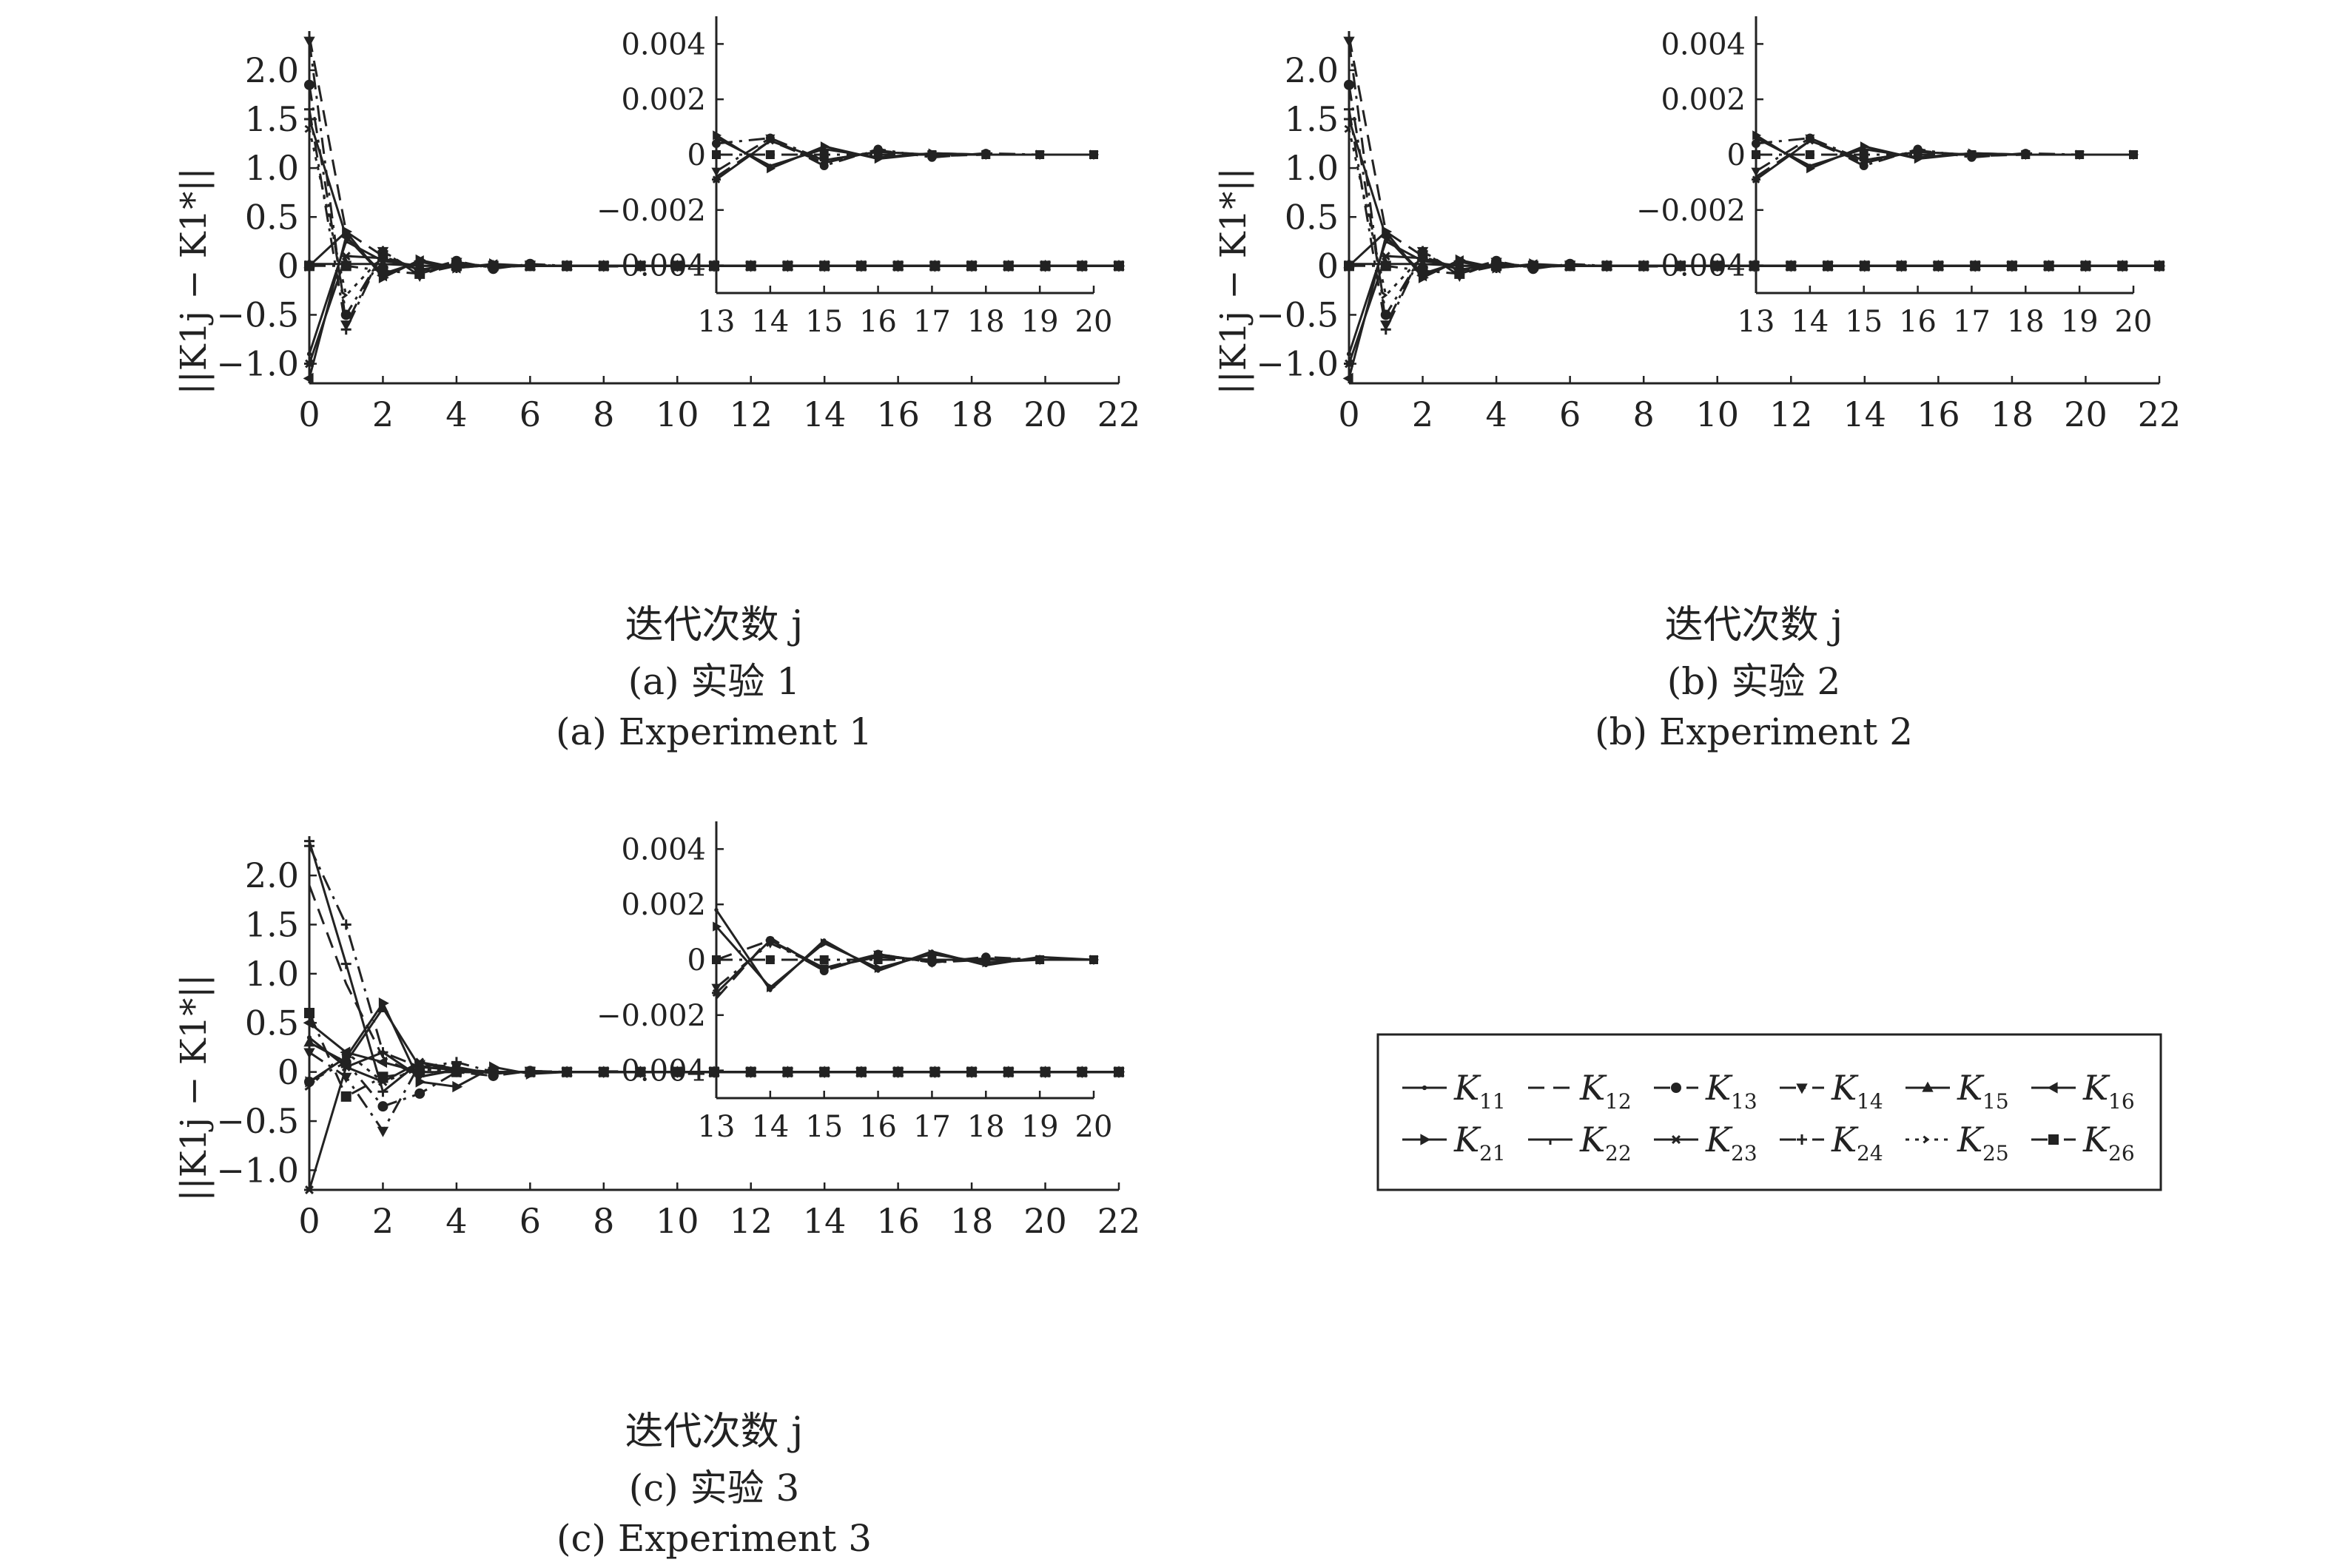 The width and height of the screenshot is (2331, 1568). I want to click on panel-b-point-K23, so click(1349, 364).